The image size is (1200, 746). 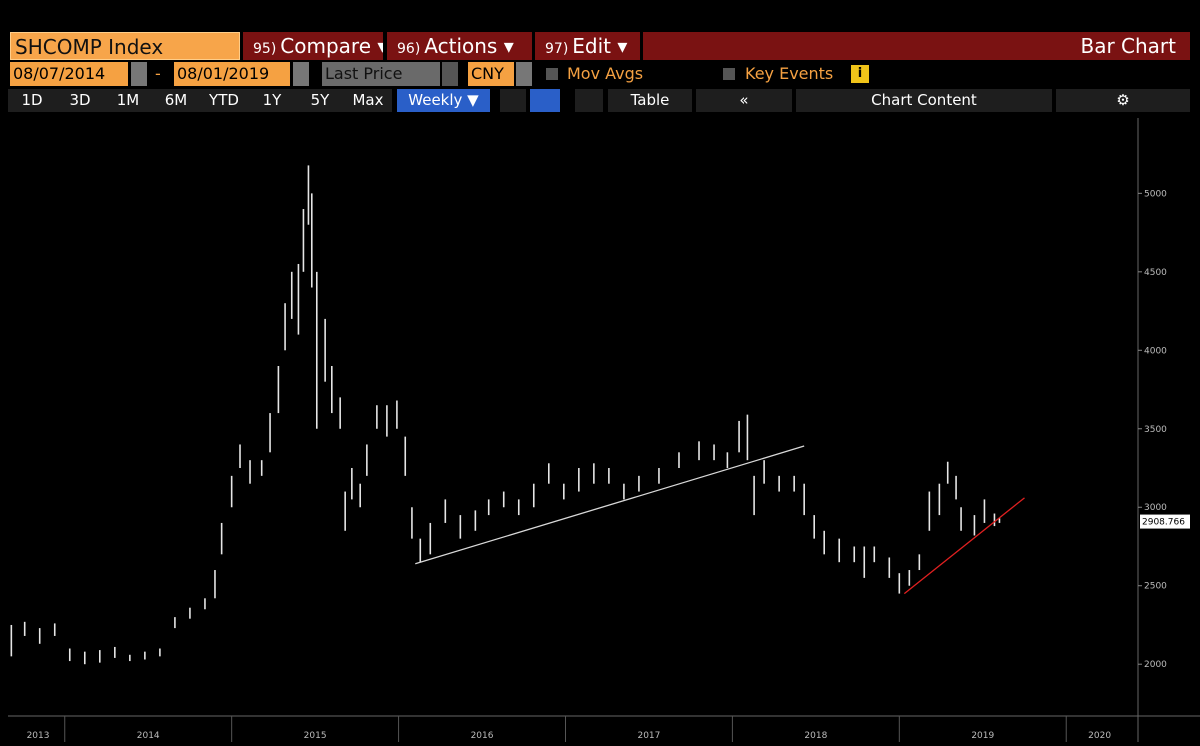 What do you see at coordinates (224, 100) in the screenshot?
I see `period-button: YTD` at bounding box center [224, 100].